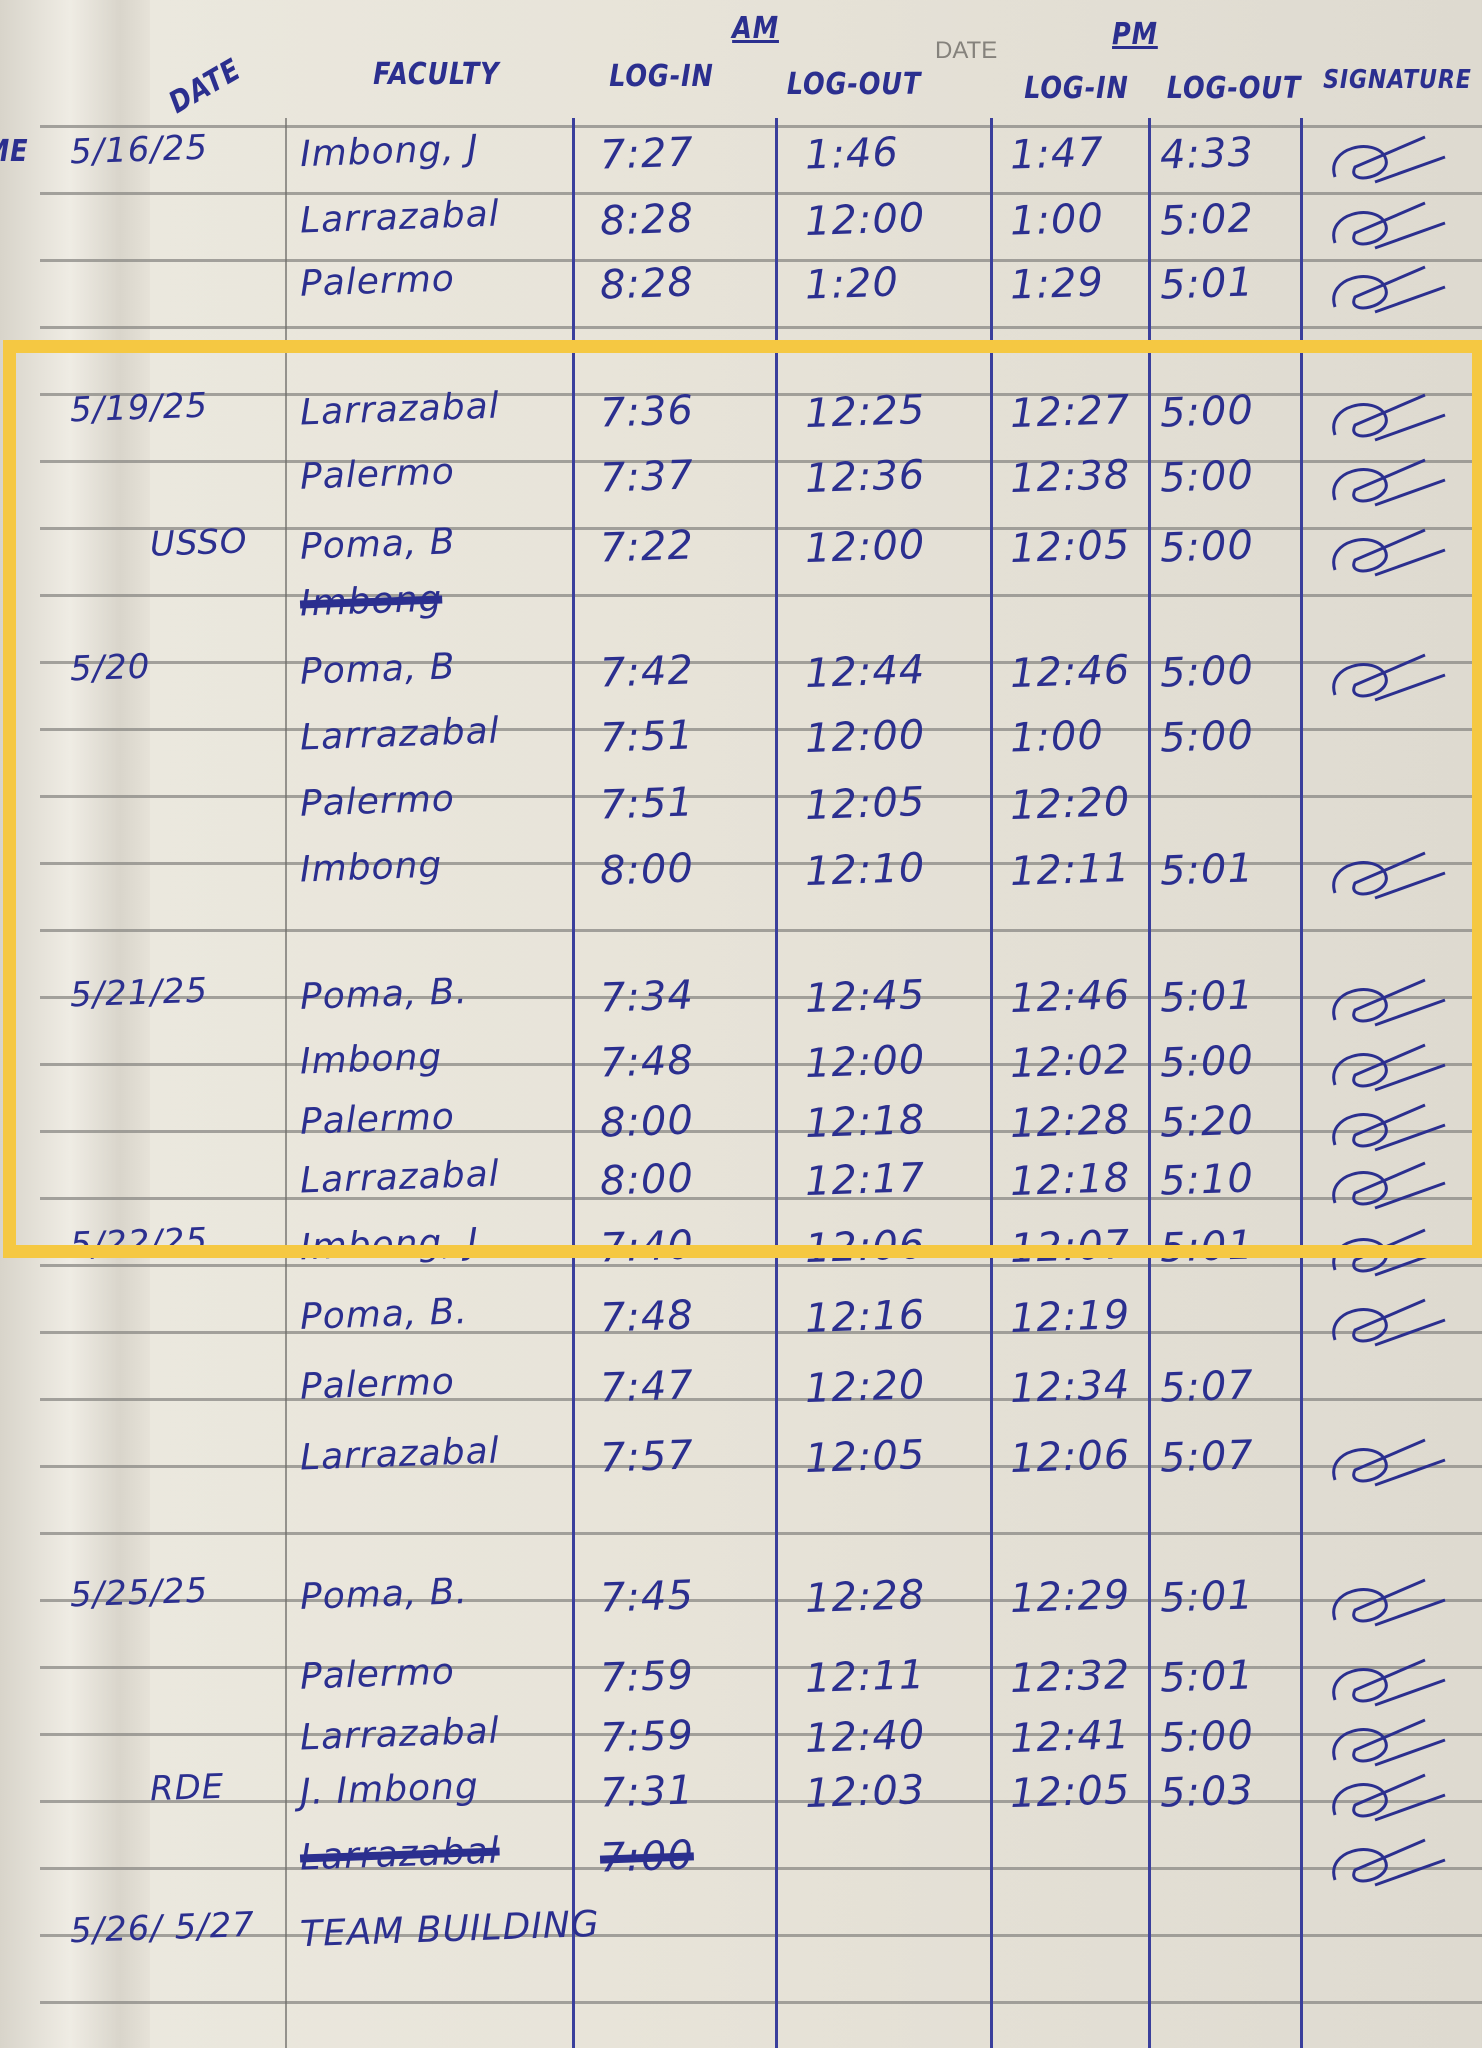 This screenshot has width=1482, height=2048. I want to click on cell-faculty: J. Imbong, so click(389, 1789).